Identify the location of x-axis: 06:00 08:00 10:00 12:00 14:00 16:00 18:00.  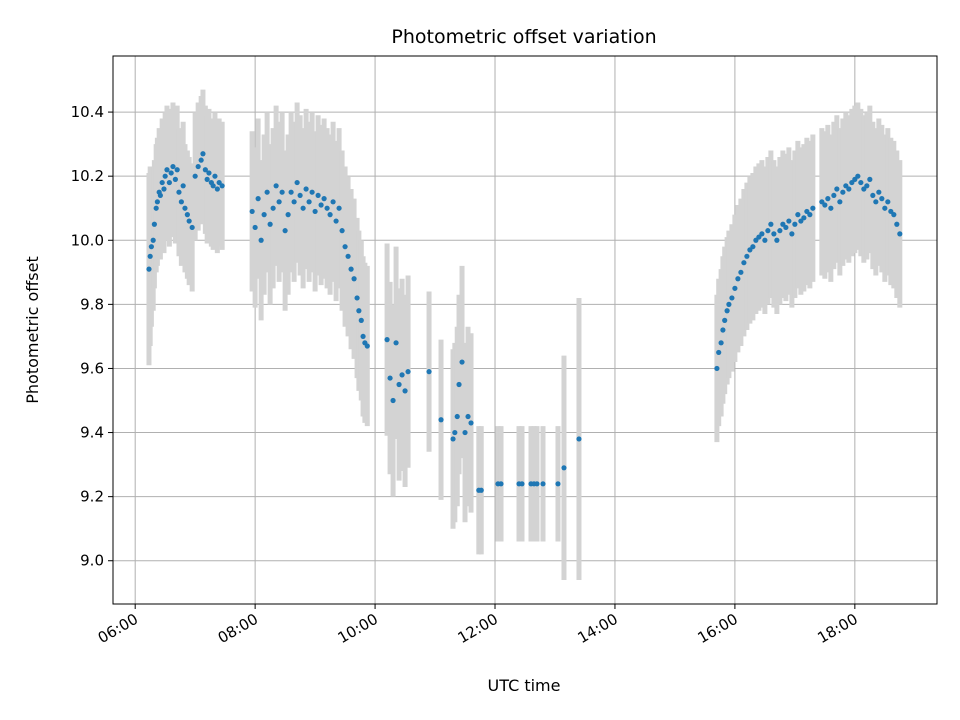
(478, 625).